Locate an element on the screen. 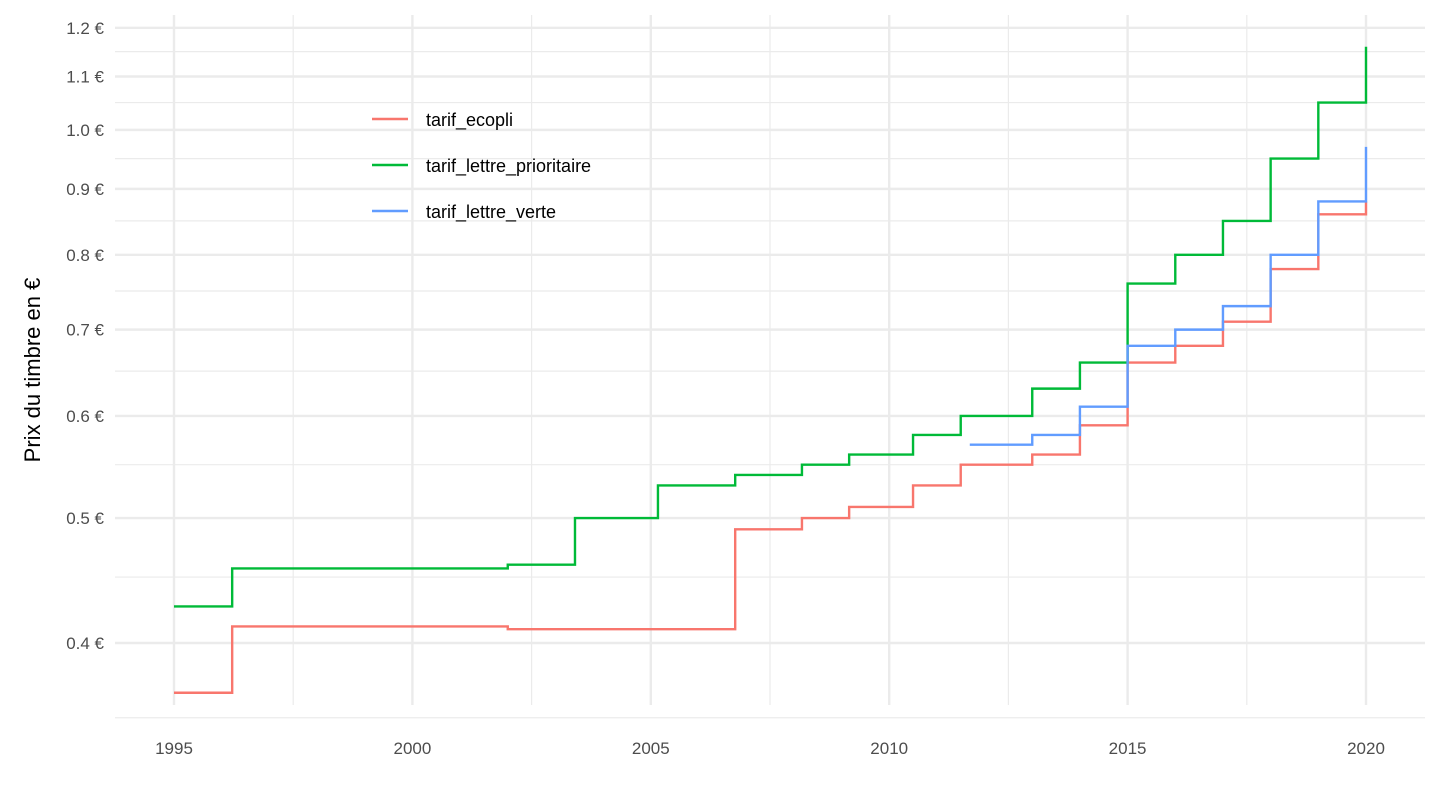 This screenshot has height=810, width=1440. y-tick-label: 0.5 € is located at coordinates (85, 518).